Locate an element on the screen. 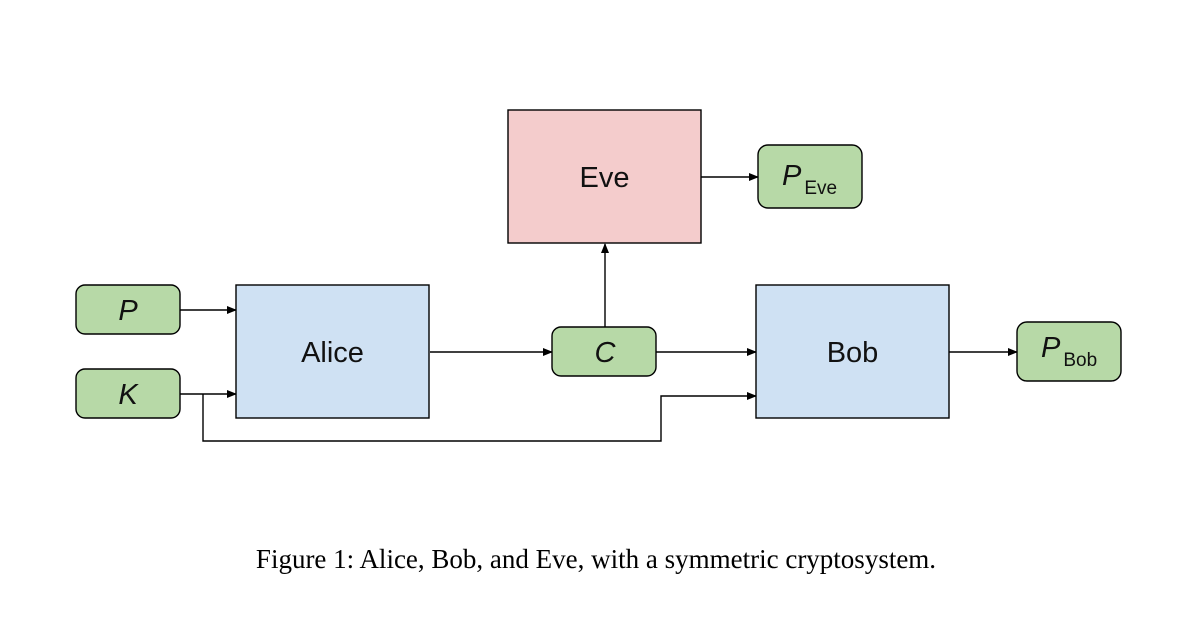  key-label: K is located at coordinates (128, 395).